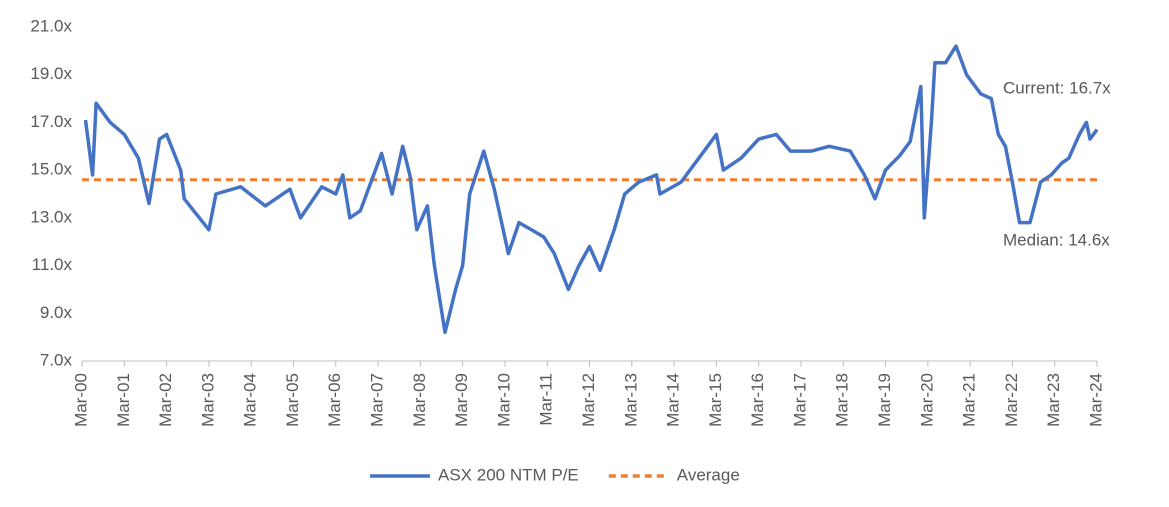 The height and width of the screenshot is (507, 1169). What do you see at coordinates (334, 400) in the screenshot?
I see `x-tick-label: Mar-06` at bounding box center [334, 400].